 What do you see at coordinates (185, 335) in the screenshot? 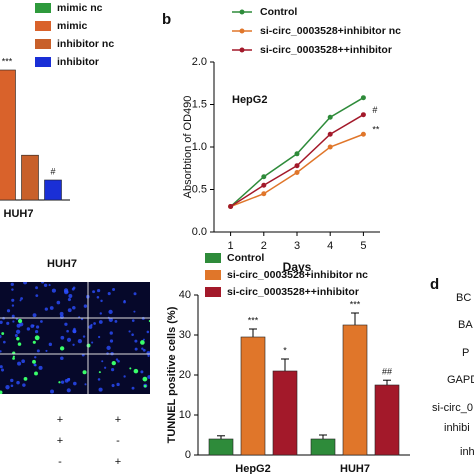
I see `y-tick-label: 30` at bounding box center [185, 335].